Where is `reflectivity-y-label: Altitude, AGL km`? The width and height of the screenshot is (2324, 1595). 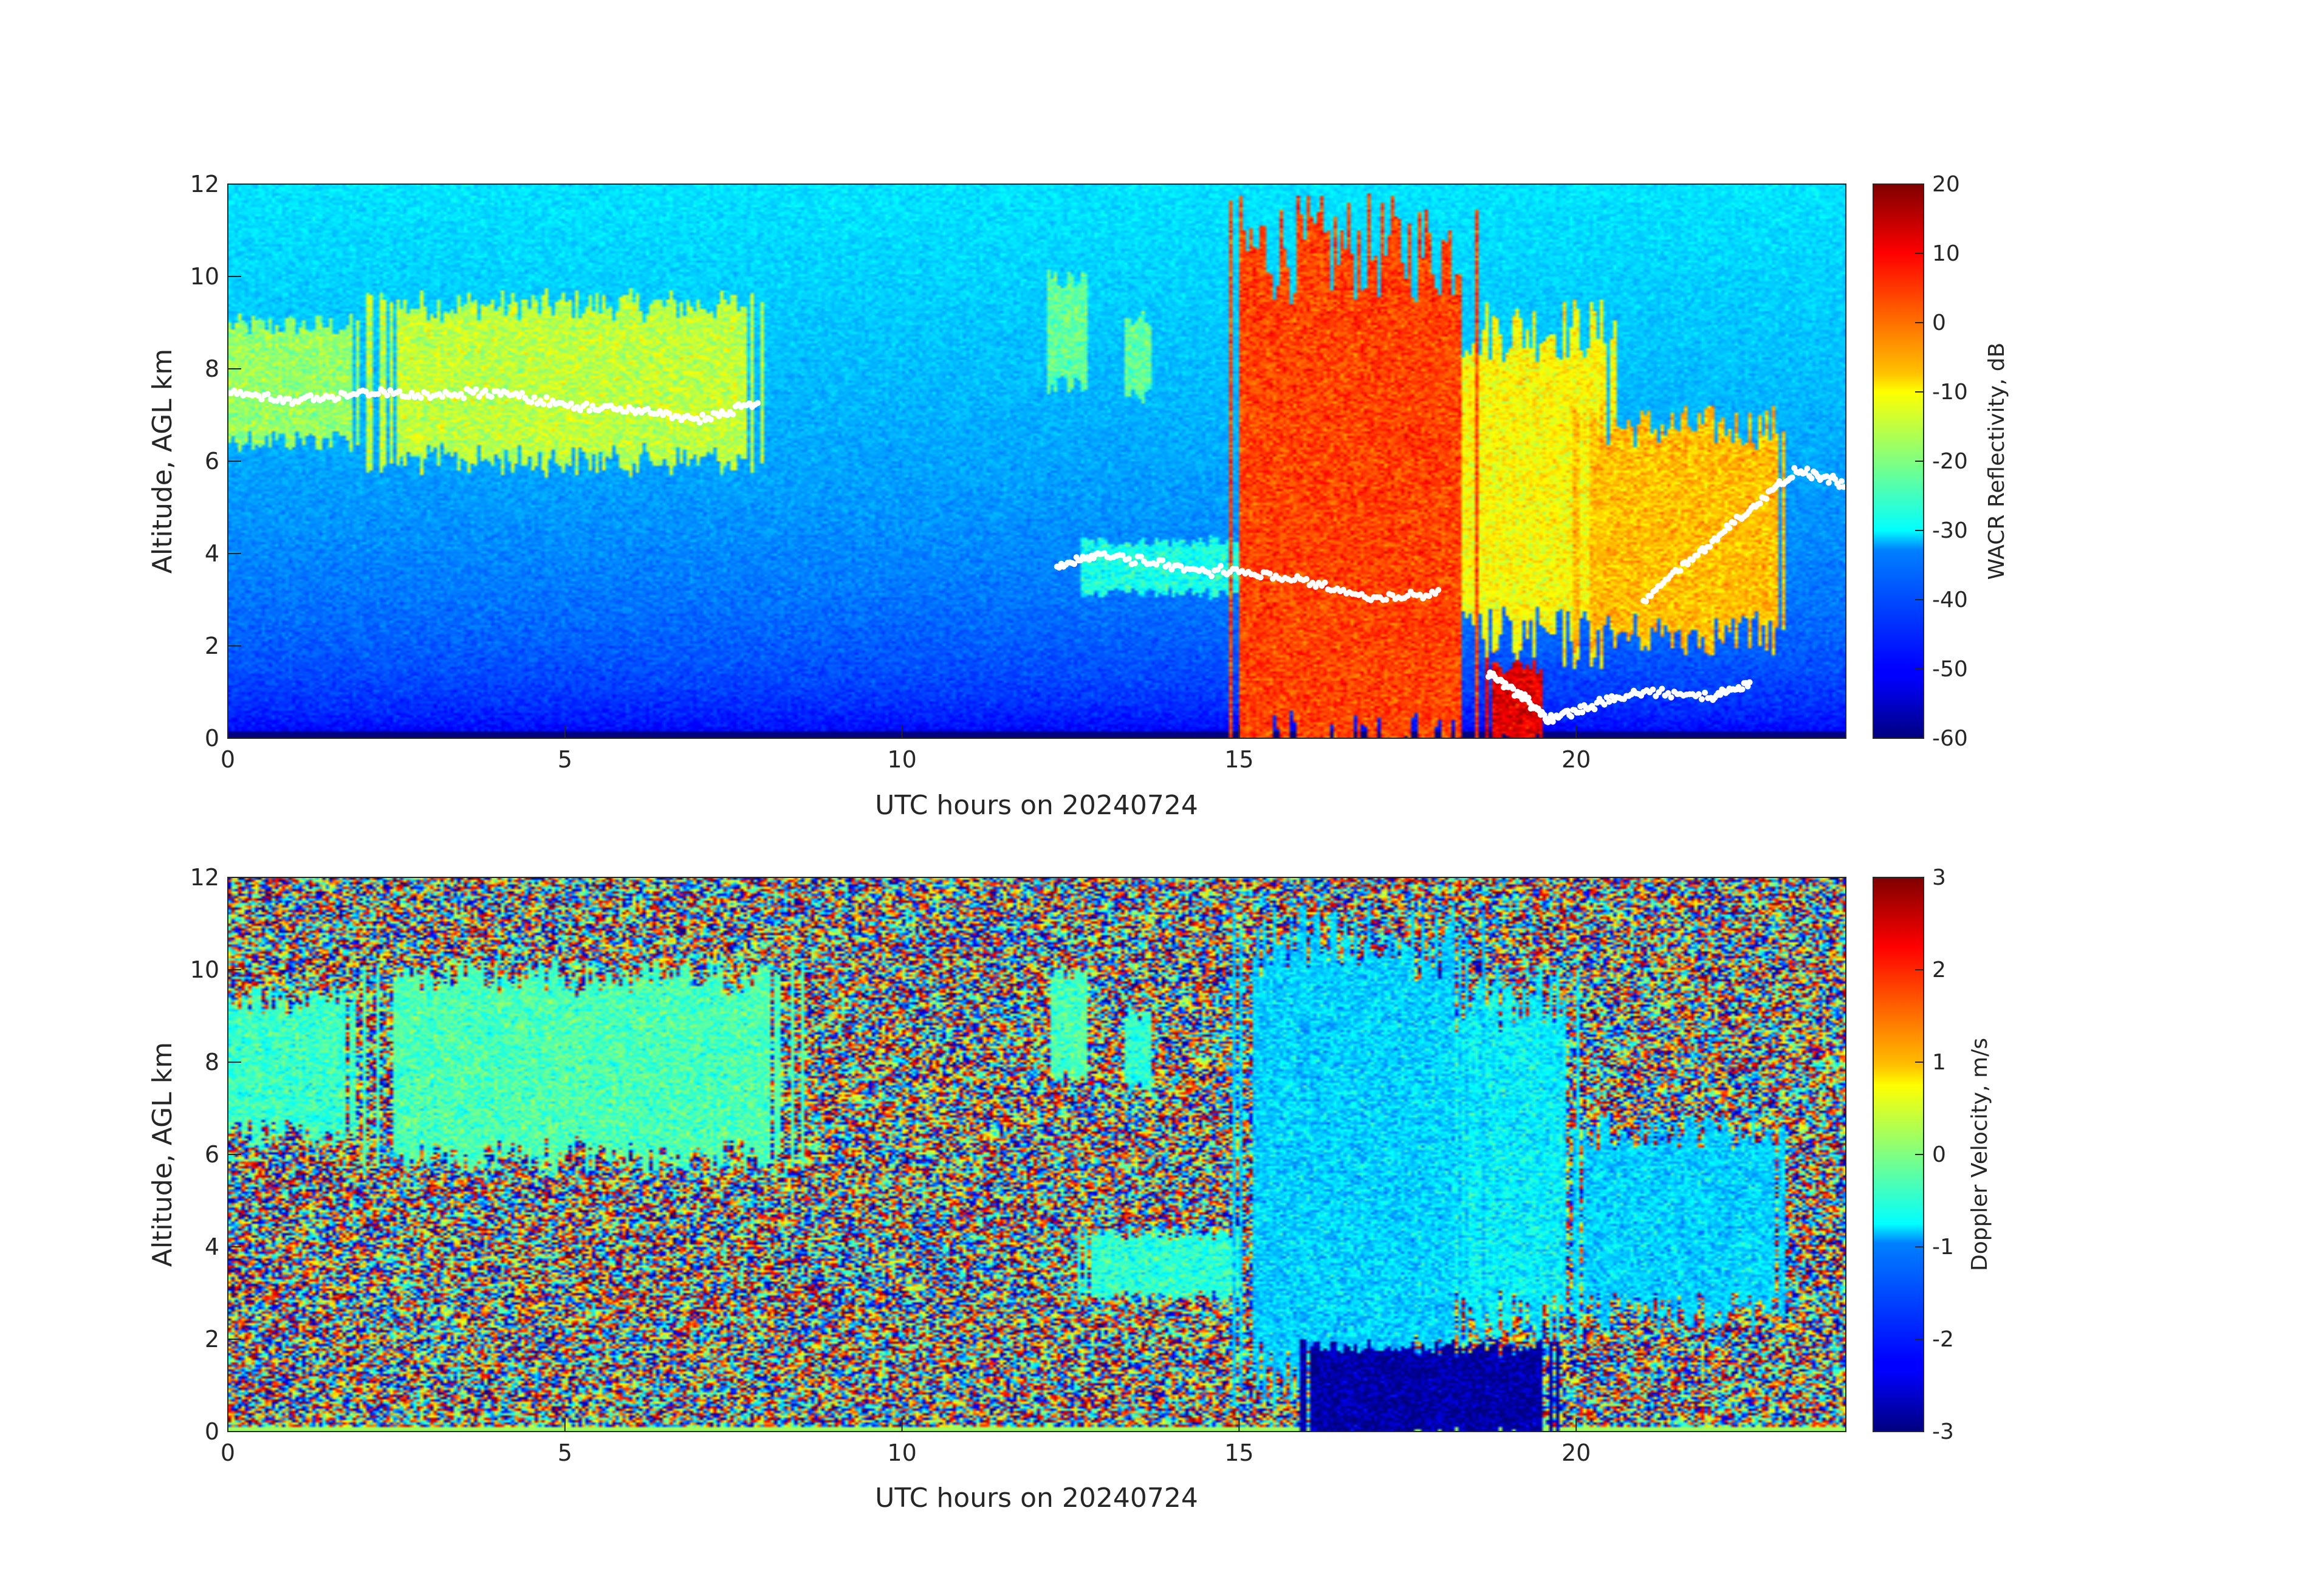 reflectivity-y-label: Altitude, AGL km is located at coordinates (162, 461).